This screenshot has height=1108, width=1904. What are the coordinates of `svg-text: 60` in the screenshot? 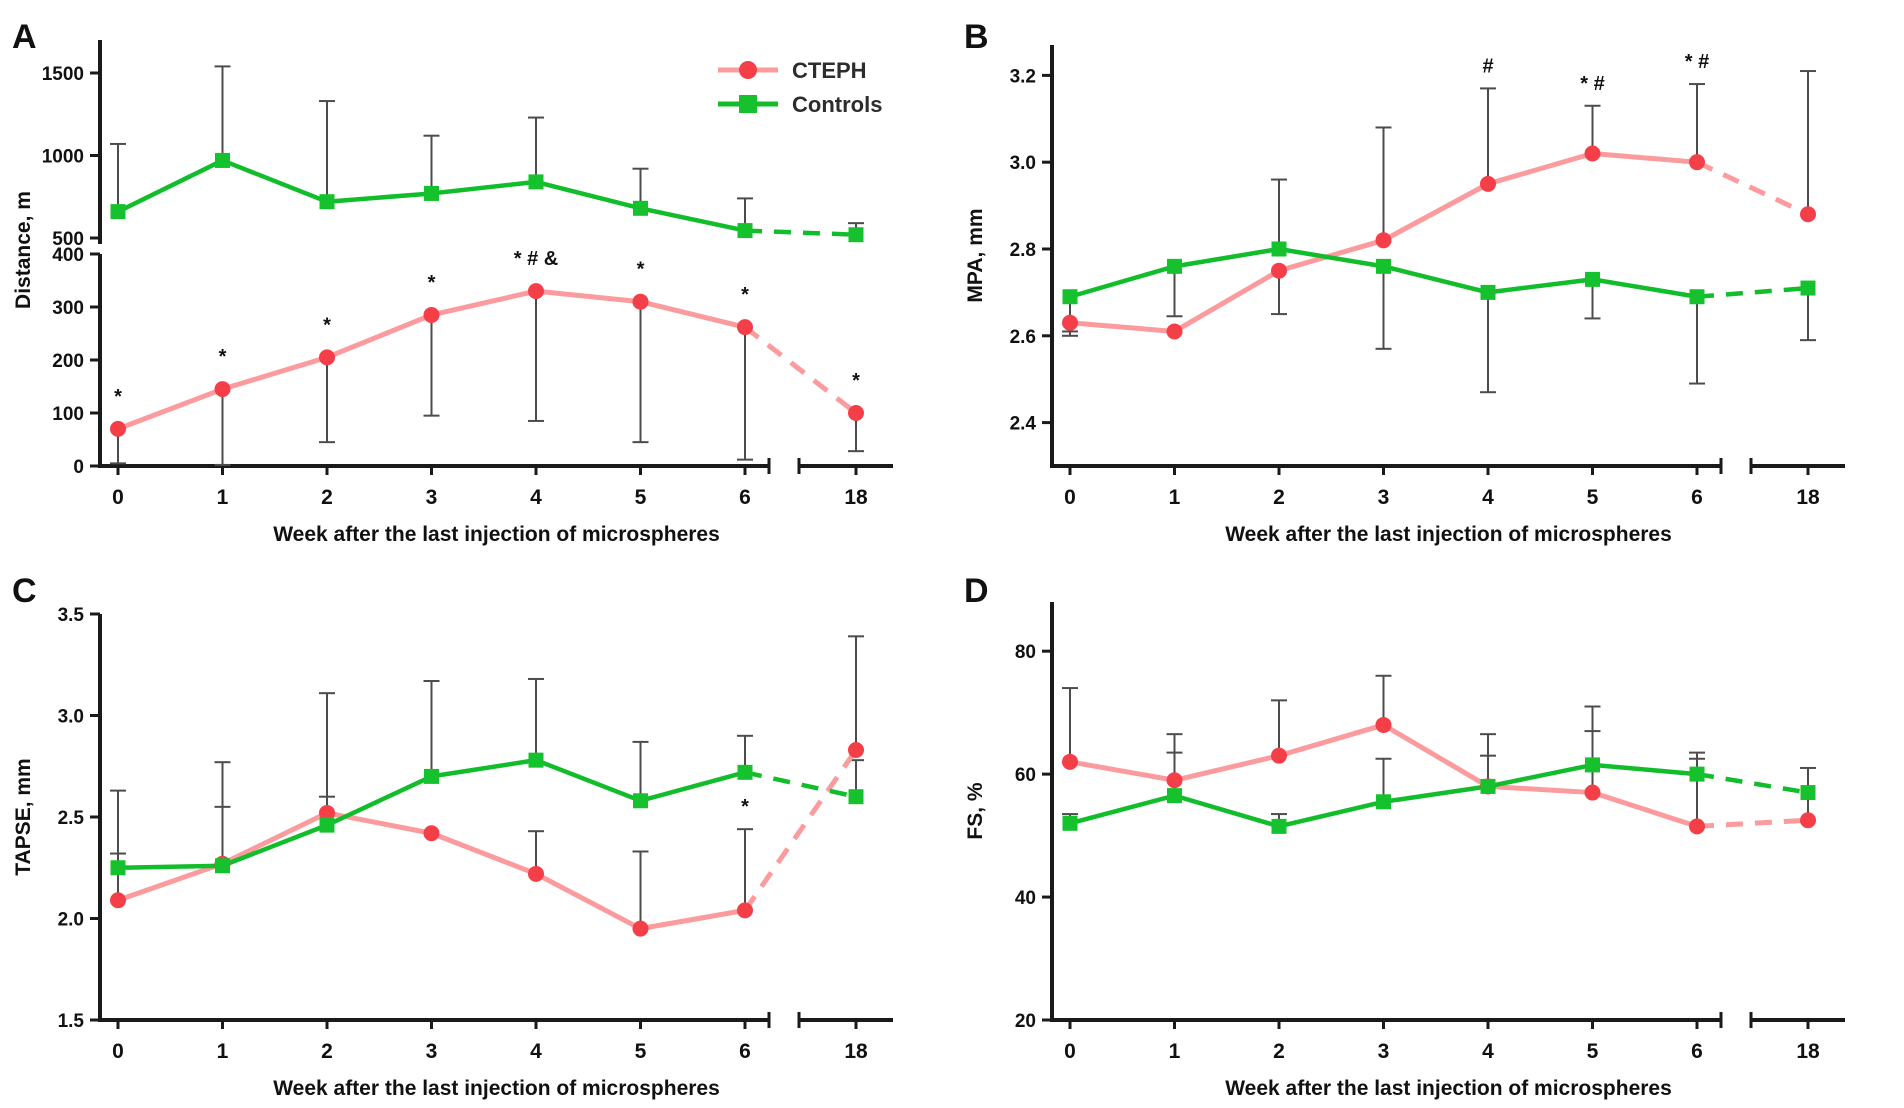 It's located at (1025, 775).